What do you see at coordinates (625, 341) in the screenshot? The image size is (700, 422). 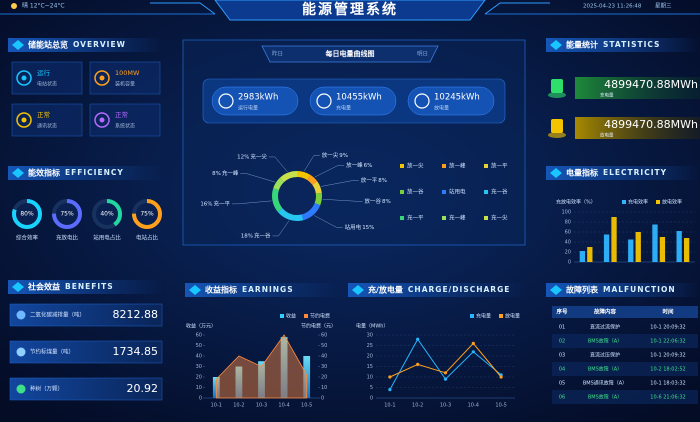 I see `table-row-bg` at bounding box center [625, 341].